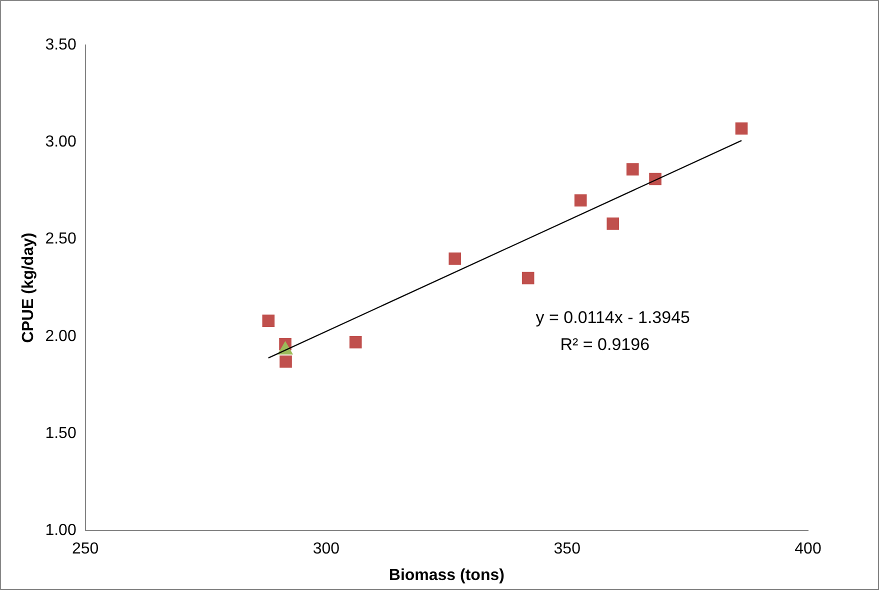 The width and height of the screenshot is (880, 591). Describe the element at coordinates (85, 549) in the screenshot. I see `x-tick-label: 250` at that location.